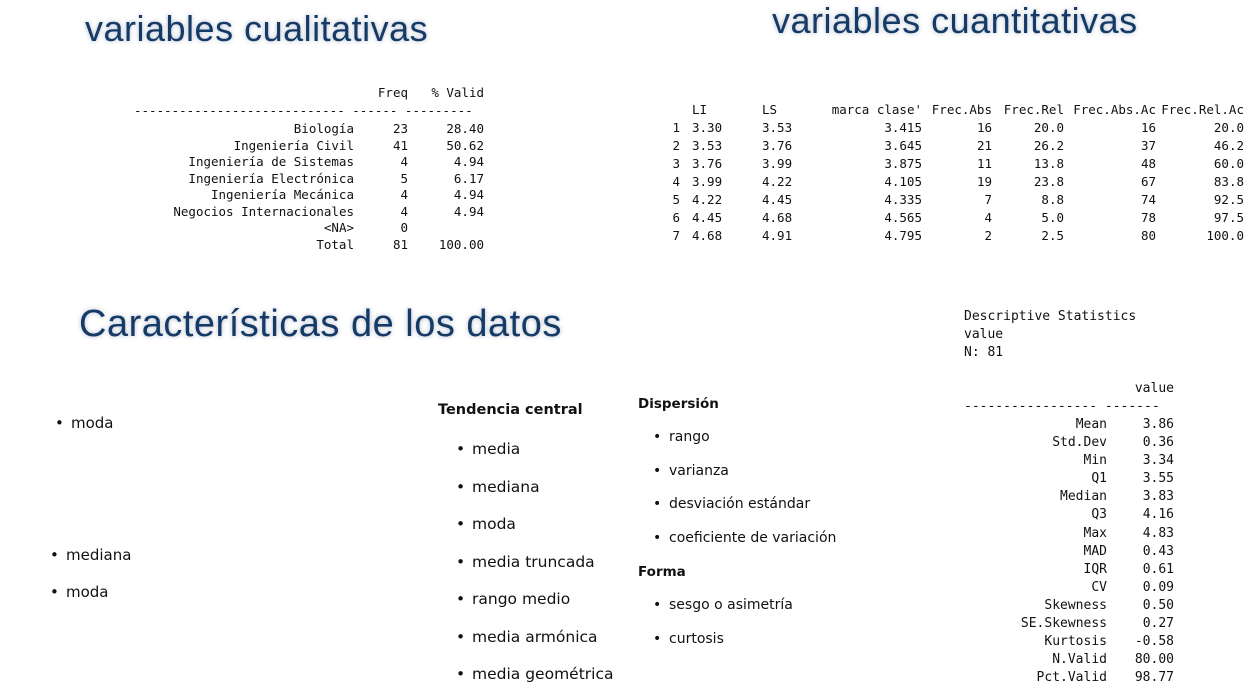  What do you see at coordinates (534, 450) in the screenshot?
I see `tendencia-item: media` at bounding box center [534, 450].